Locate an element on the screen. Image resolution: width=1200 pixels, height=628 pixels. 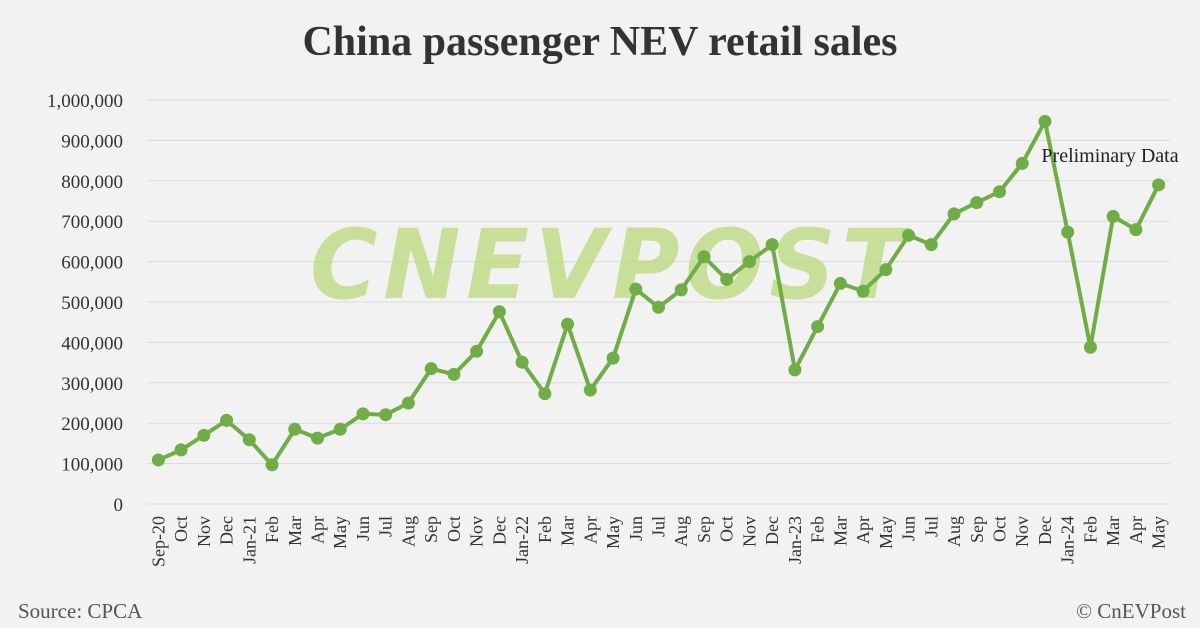
y-tick-label: 0 is located at coordinates (119, 505).